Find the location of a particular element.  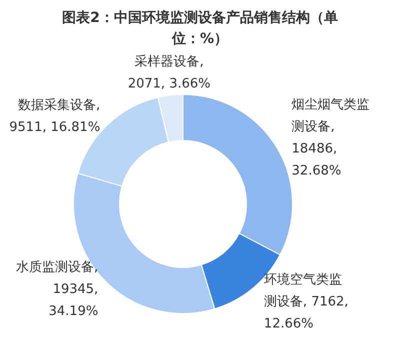

slice-label: 采样器设备, 2071, 3.66% is located at coordinates (169, 73).